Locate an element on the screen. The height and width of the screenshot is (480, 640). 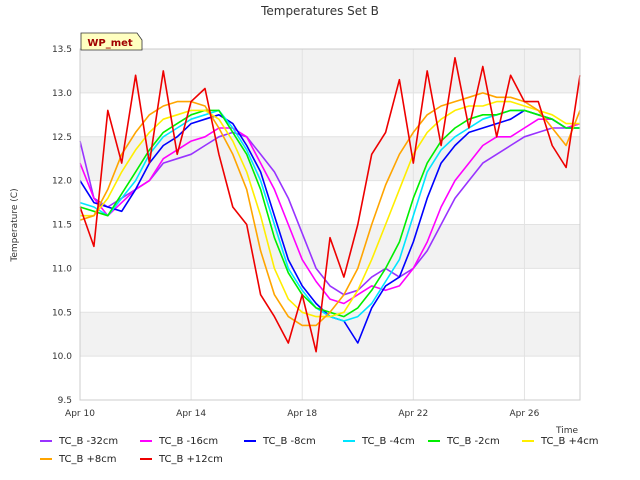
legend-label: TC_B -32cm is located at coordinates (89, 441).